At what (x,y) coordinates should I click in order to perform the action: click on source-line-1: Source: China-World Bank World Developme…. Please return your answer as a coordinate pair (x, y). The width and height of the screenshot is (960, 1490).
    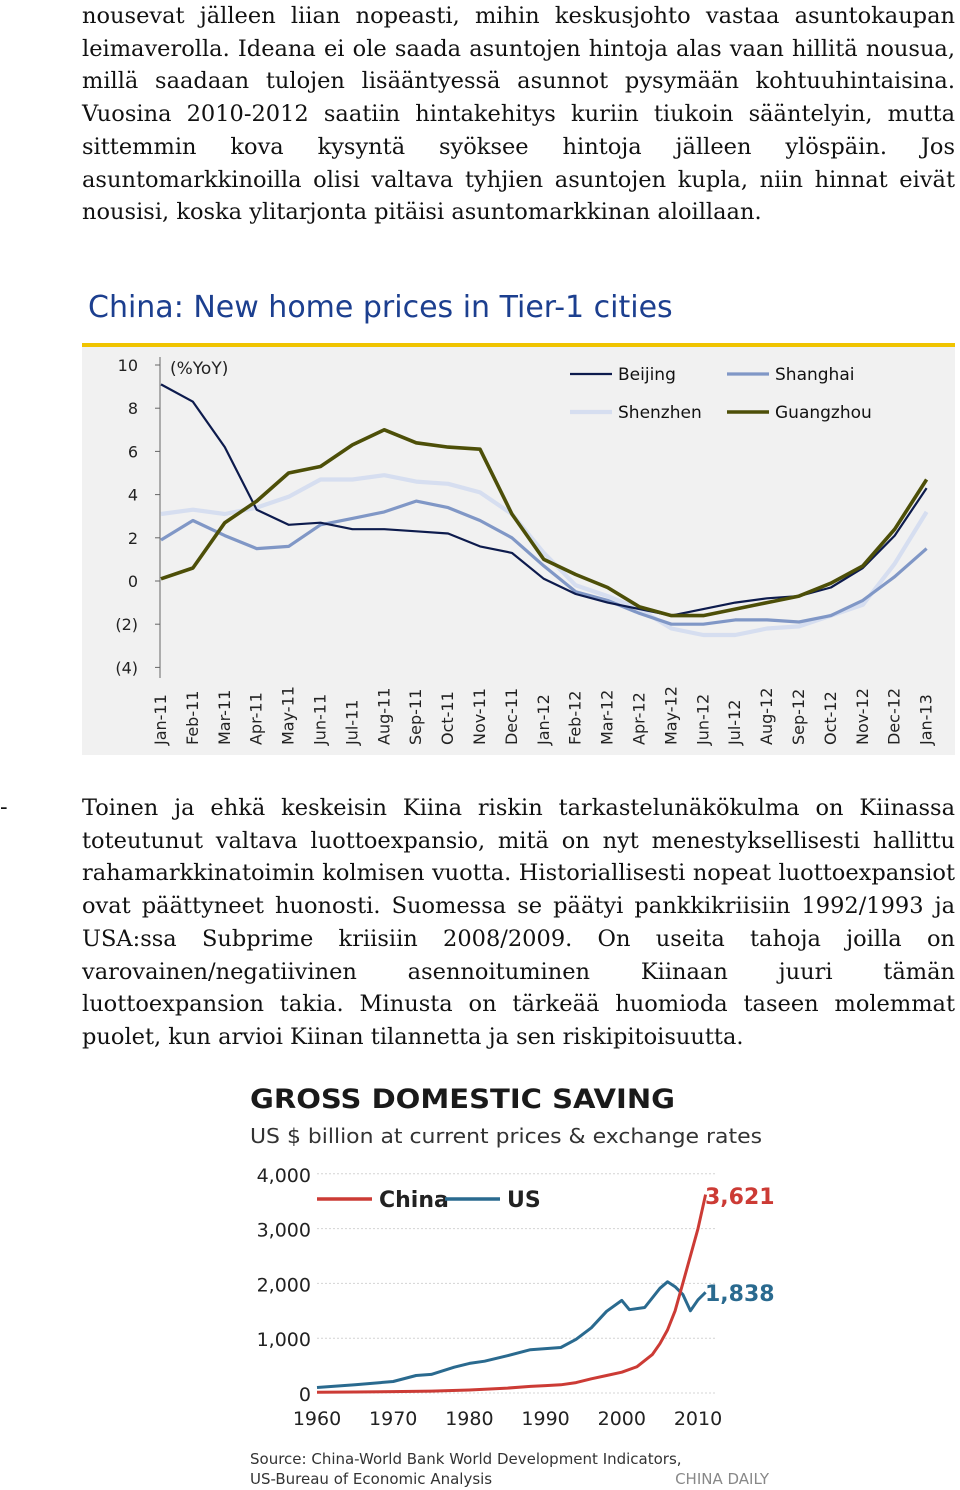
    Looking at the image, I should click on (466, 1459).